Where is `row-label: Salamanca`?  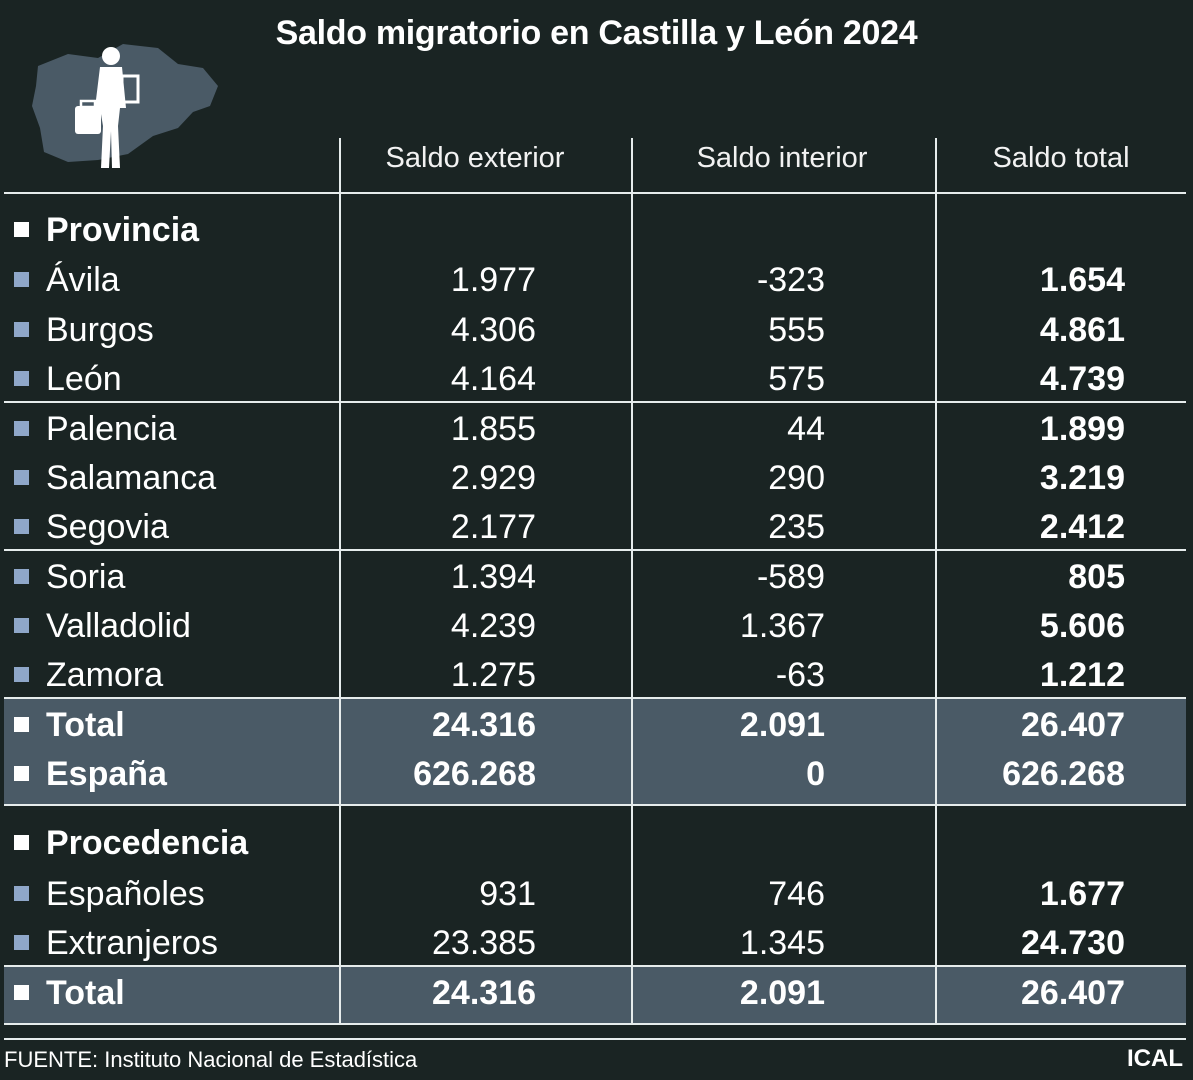
row-label: Salamanca is located at coordinates (131, 478).